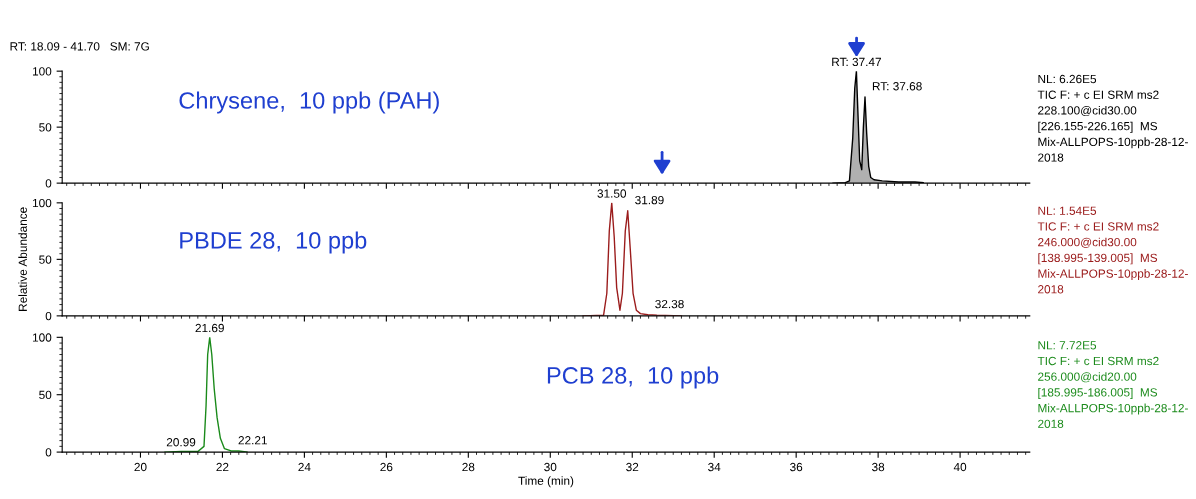  I want to click on annotation: 32.38, so click(669, 304).